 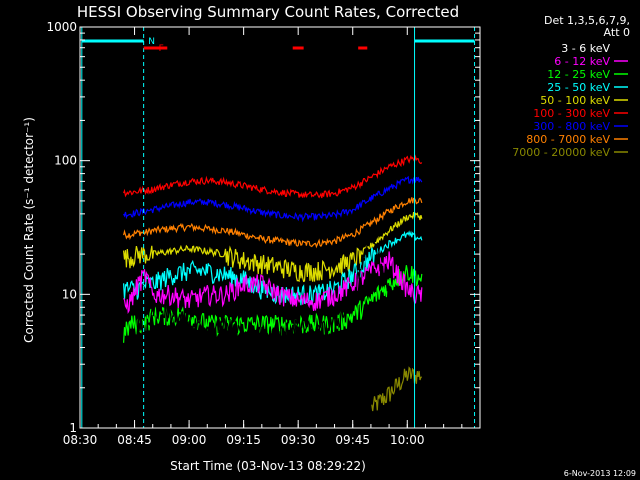 I want to click on x-tick-label: 09:15, so click(x=243, y=440).